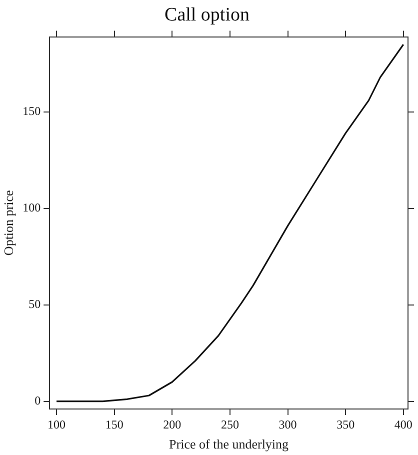 The image size is (418, 455). I want to click on y-axis-title: Option price, so click(8, 223).